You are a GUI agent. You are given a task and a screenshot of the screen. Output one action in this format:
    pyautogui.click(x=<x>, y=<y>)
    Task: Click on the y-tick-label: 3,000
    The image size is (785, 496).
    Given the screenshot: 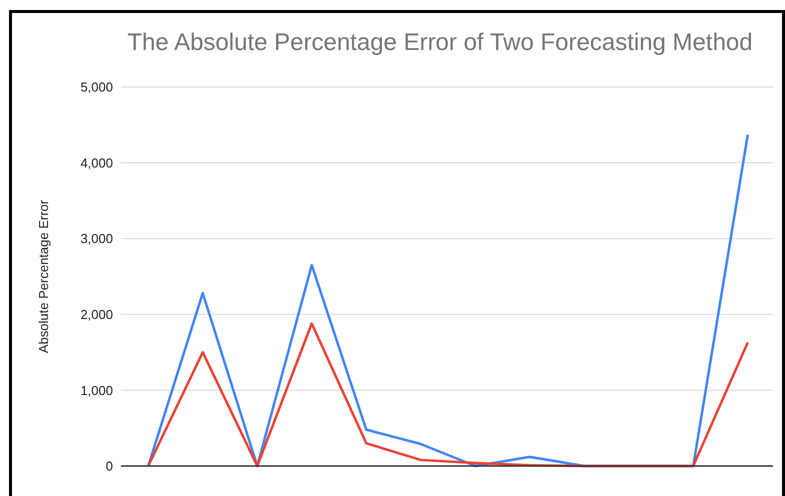 What is the action you would take?
    pyautogui.click(x=96, y=238)
    